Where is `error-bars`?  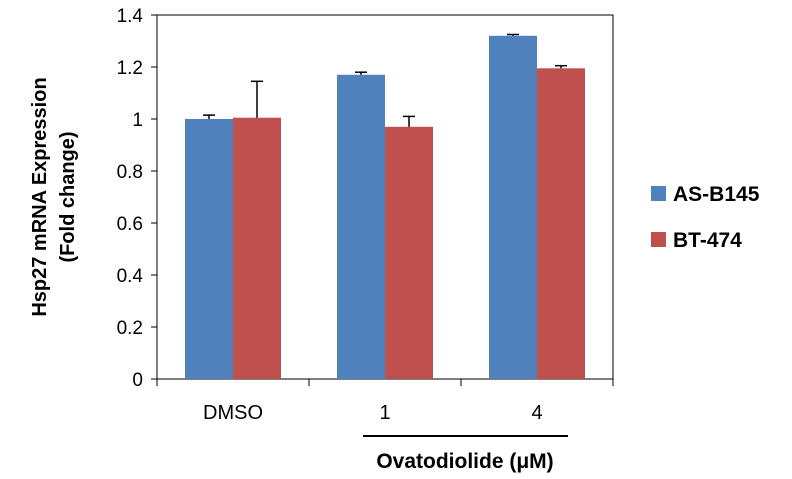
error-bars is located at coordinates (385, 80).